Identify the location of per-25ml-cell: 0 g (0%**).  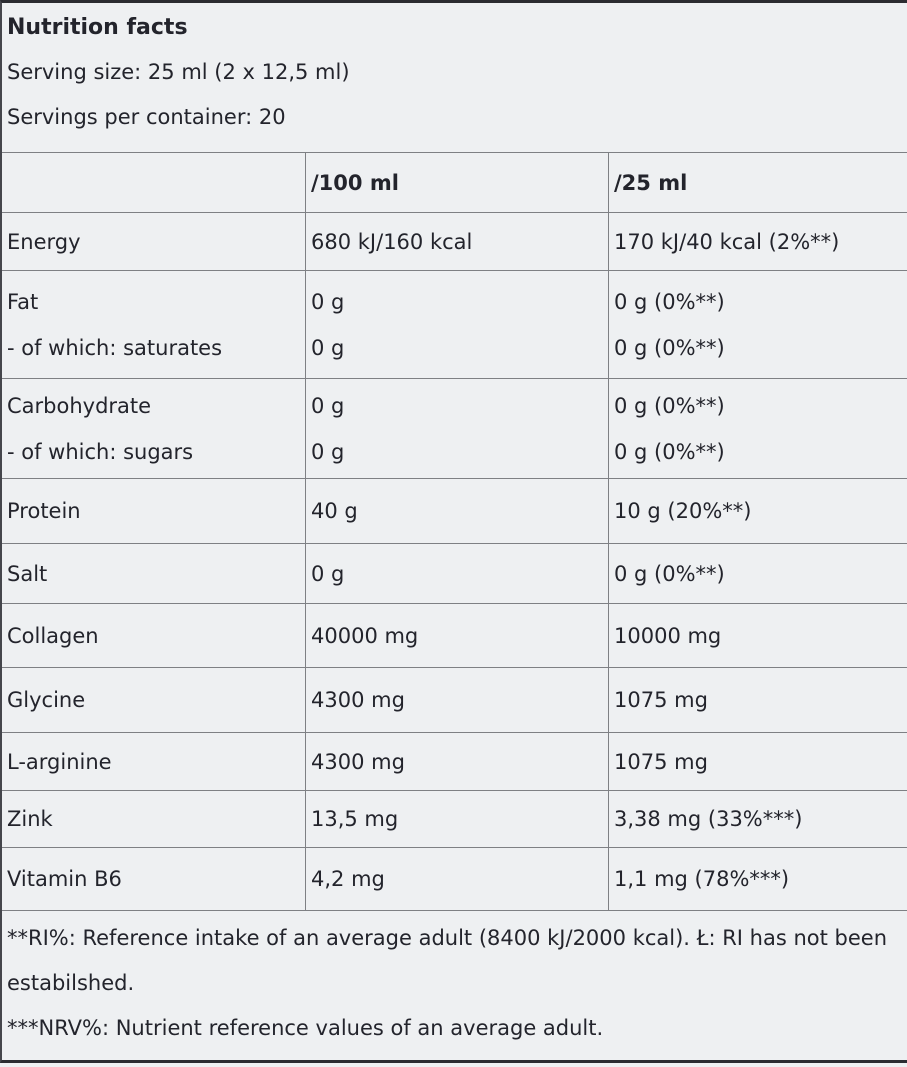
(757, 573).